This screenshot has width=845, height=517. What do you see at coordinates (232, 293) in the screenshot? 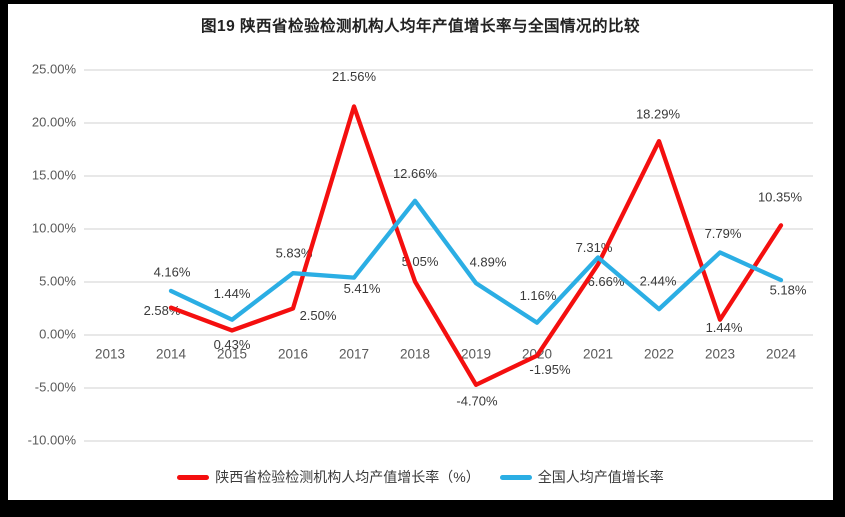
I see `data-label-national: 1.44%` at bounding box center [232, 293].